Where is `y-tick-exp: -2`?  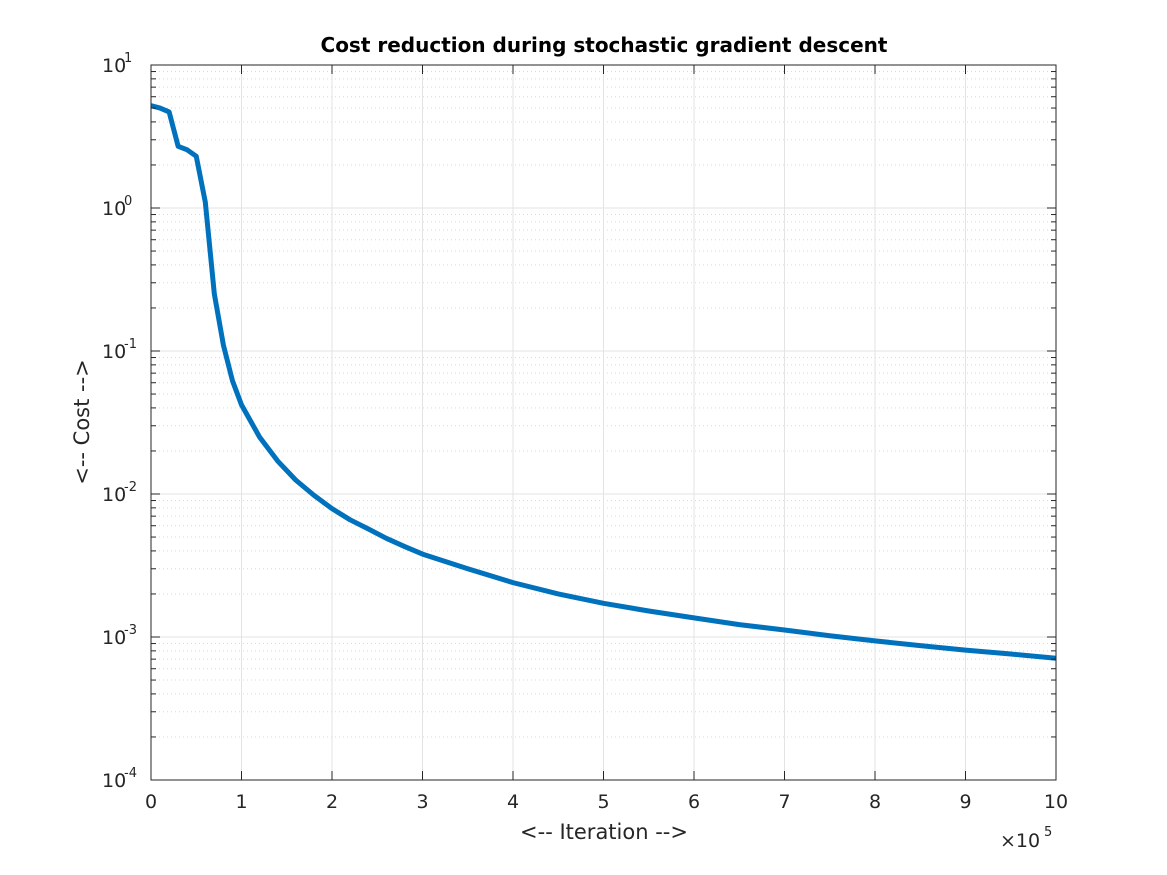 y-tick-exp: -2 is located at coordinates (130, 487).